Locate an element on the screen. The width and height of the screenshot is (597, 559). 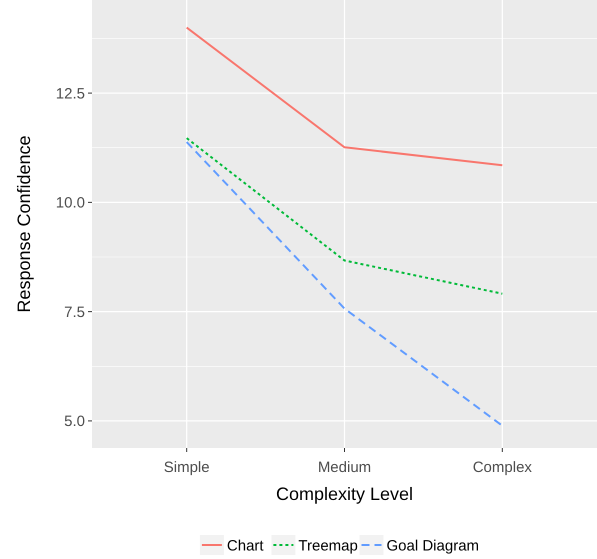
x-tick-label: Simple is located at coordinates (187, 467).